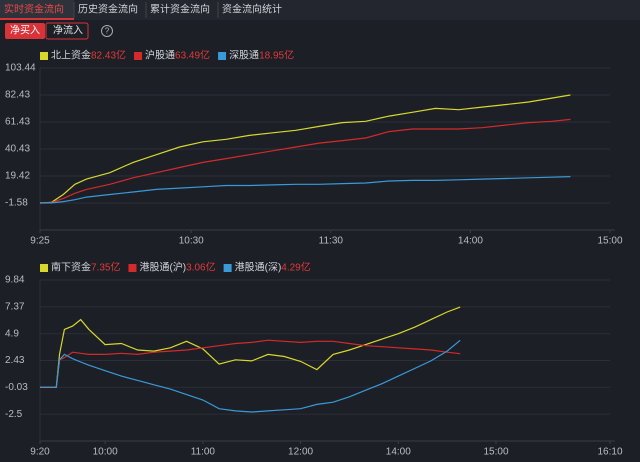  Describe the element at coordinates (160, 55) in the screenshot. I see `legend-name: 沪股通` at that location.